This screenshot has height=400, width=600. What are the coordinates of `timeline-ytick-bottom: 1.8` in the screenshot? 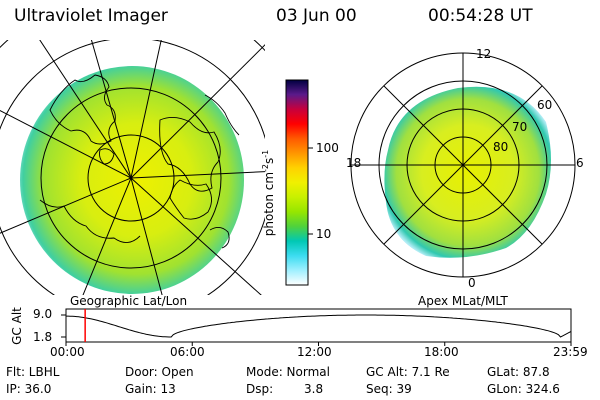 It's located at (43, 337).